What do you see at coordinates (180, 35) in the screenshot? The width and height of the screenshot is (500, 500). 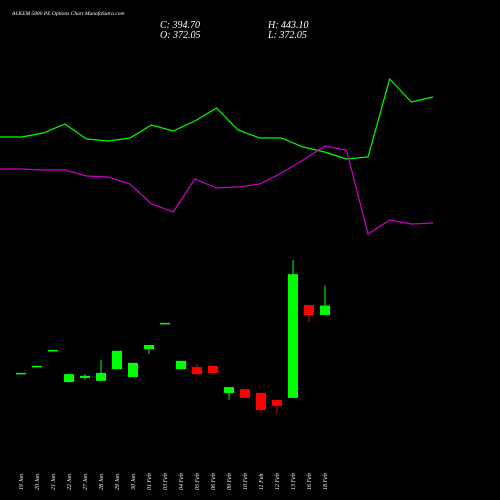 I see `open-label: O: 372.05` at bounding box center [180, 35].